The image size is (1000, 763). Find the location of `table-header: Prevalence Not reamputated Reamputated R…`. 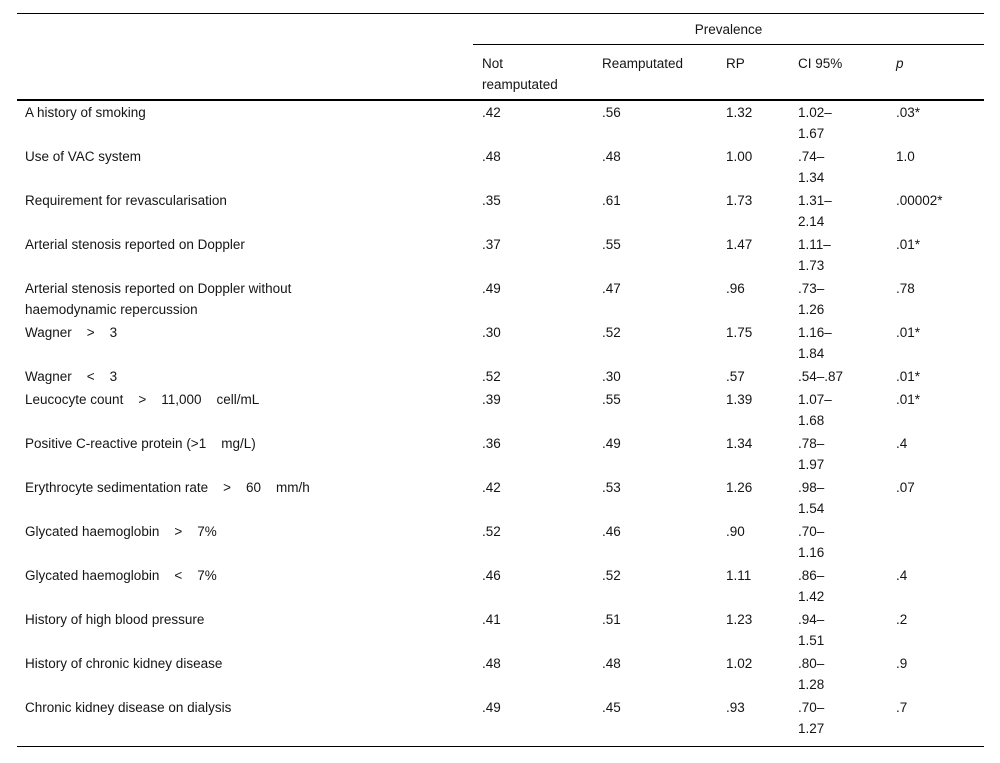

table-header: Prevalence Not reamputated Reamputated R… is located at coordinates (501, 57).